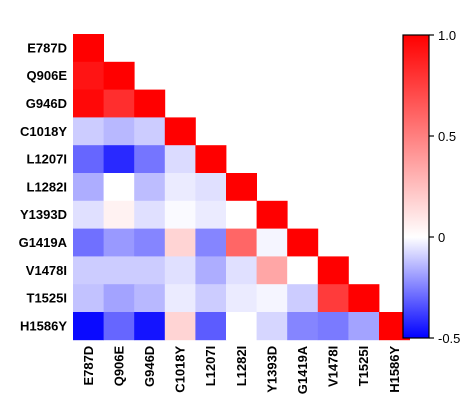 The image size is (474, 411). Describe the element at coordinates (43, 325) in the screenshot. I see `row-label: H1586Y` at that location.